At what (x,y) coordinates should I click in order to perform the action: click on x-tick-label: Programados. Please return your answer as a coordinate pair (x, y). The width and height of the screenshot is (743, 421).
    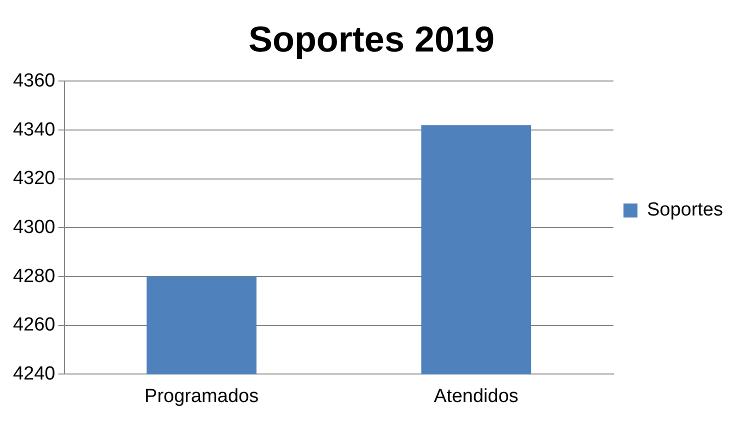
    Looking at the image, I should click on (201, 396).